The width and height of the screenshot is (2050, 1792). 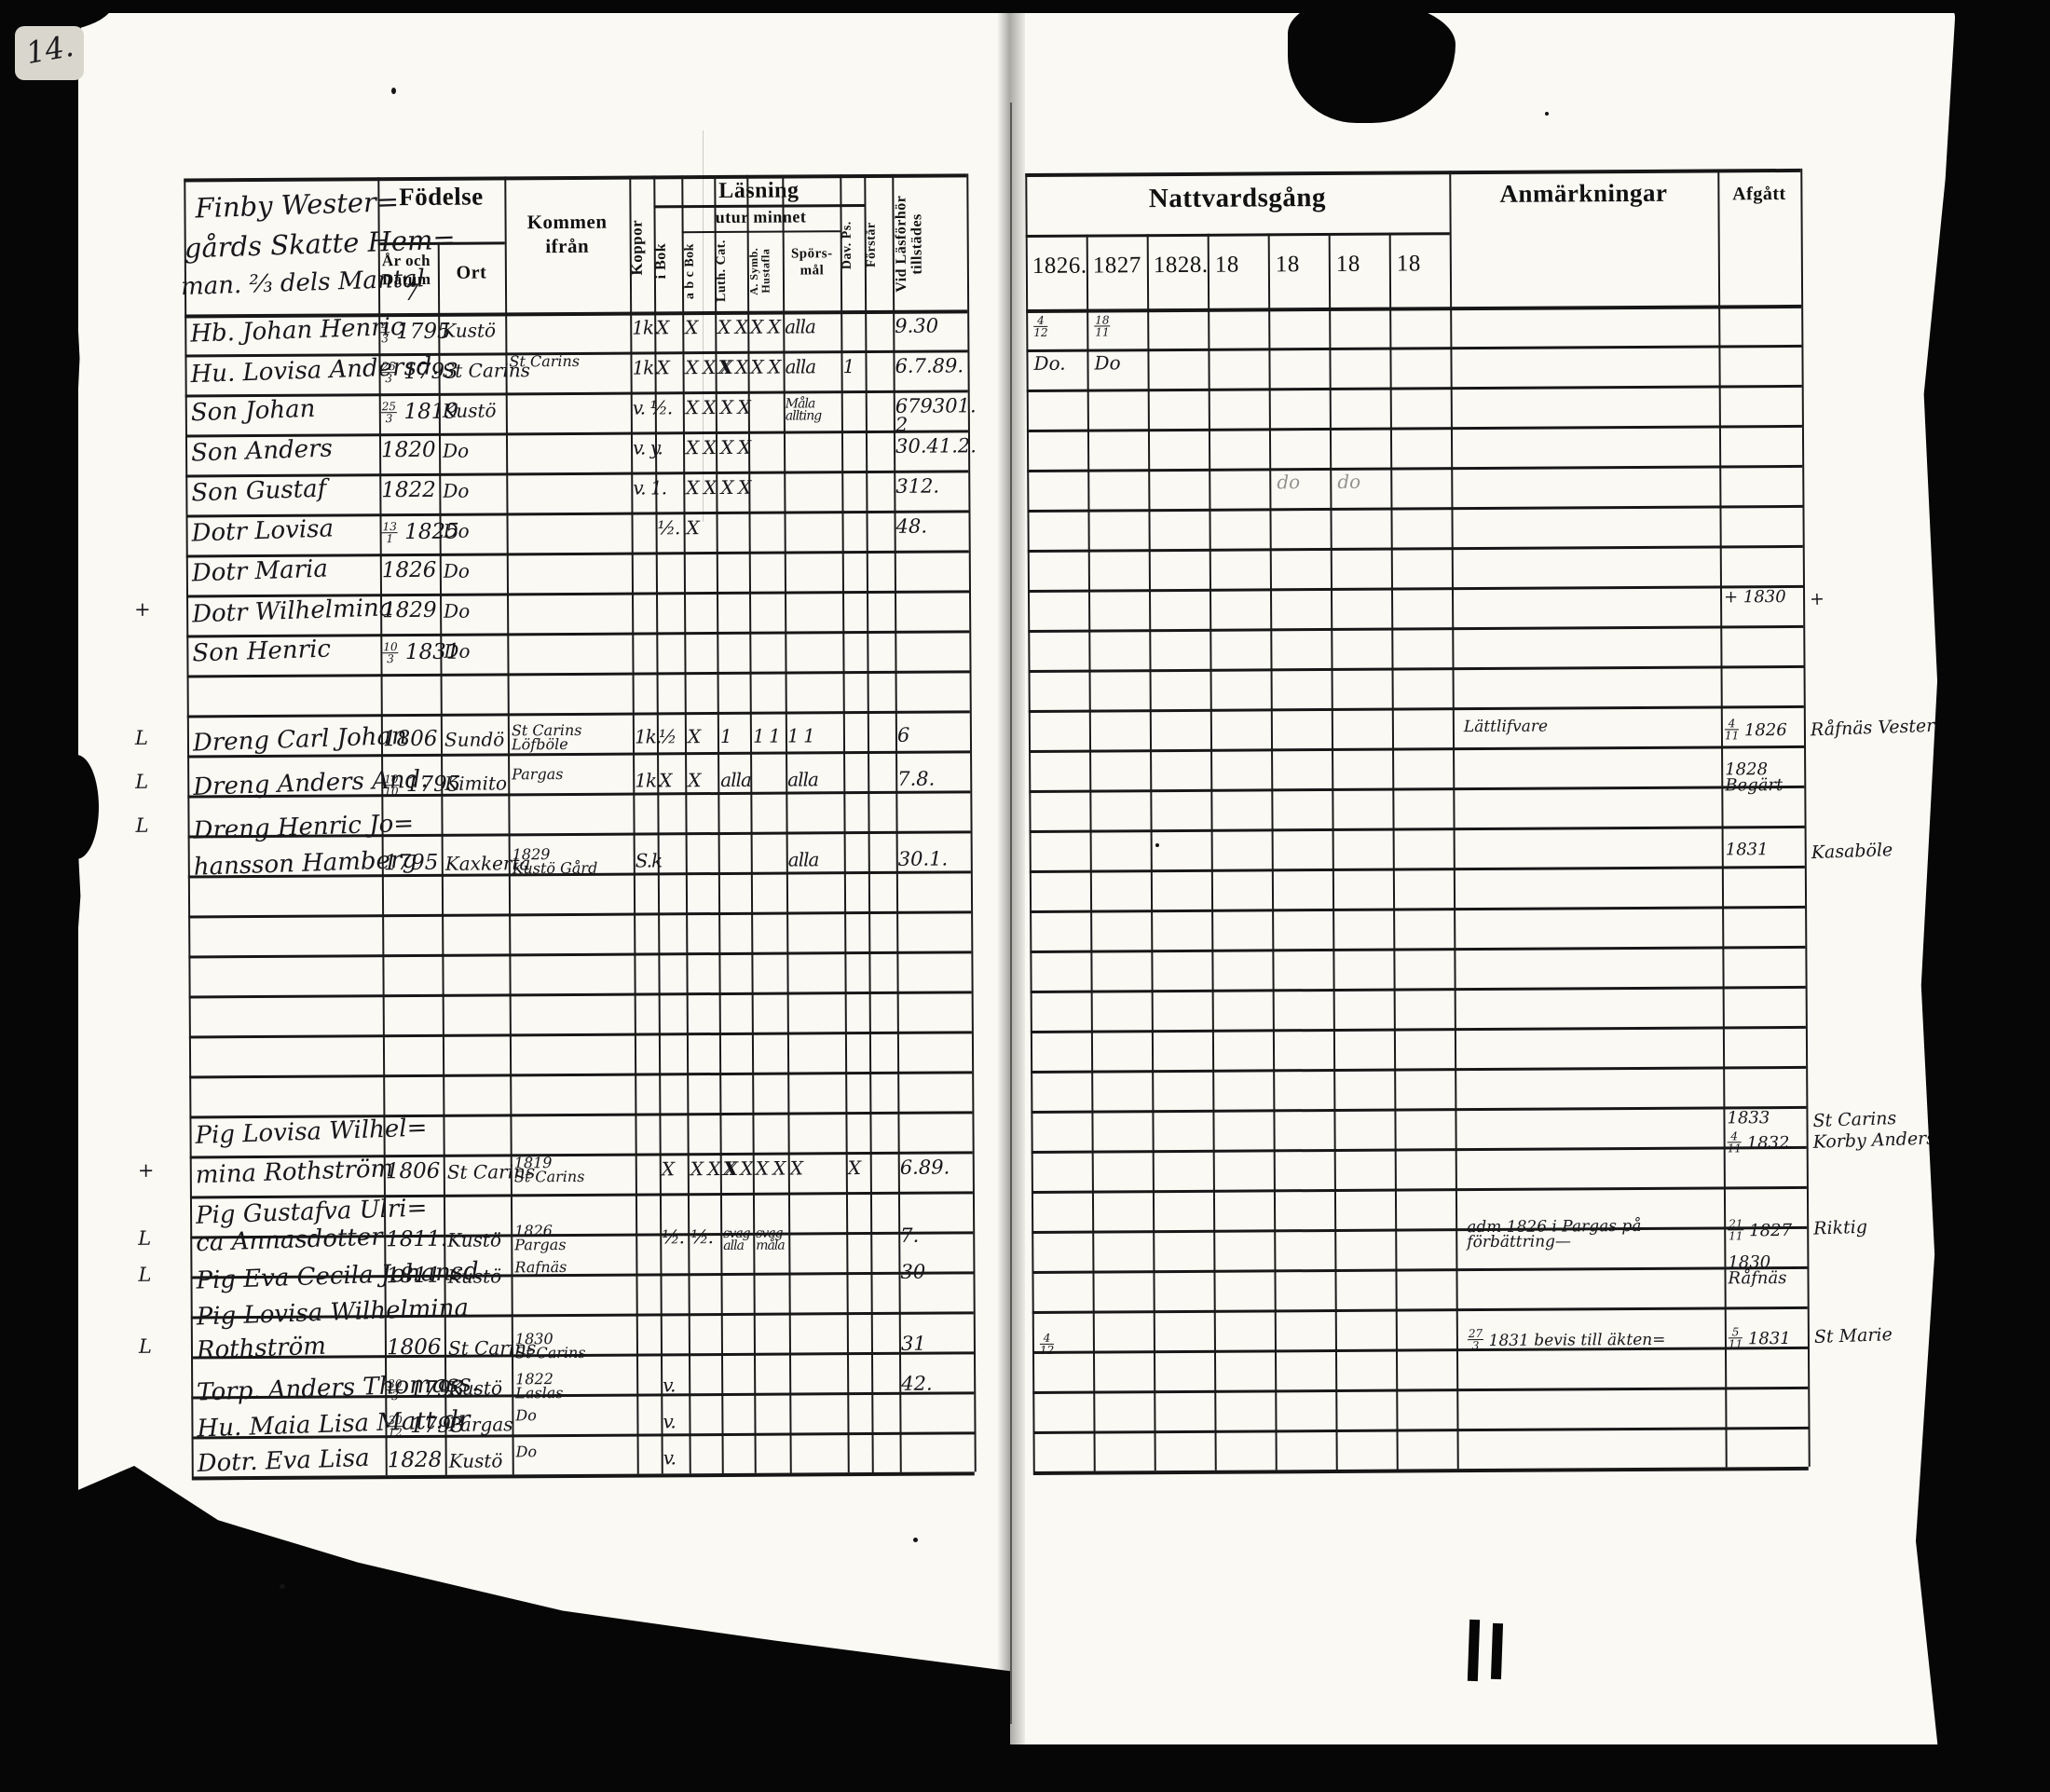 What do you see at coordinates (414, 1275) in the screenshot?
I see `entry-birth-date: 1811` at bounding box center [414, 1275].